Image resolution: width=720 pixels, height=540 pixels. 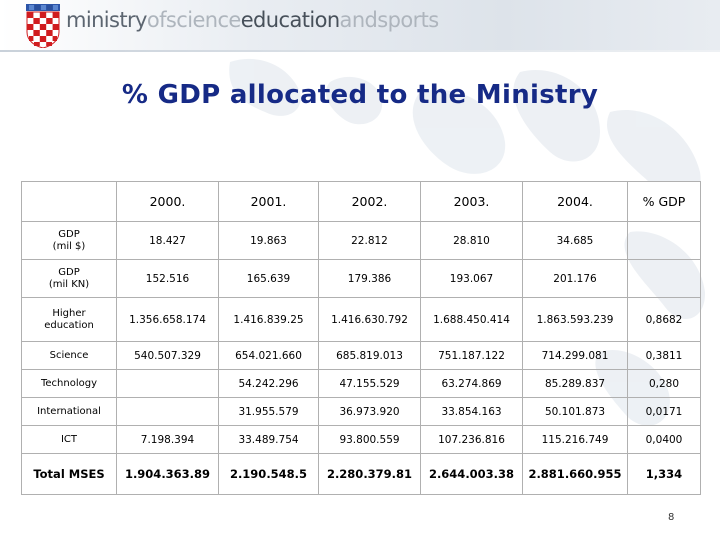 I want to click on ministry-logo-text: ministryofscienceeducationandsports, so click(x=252, y=20).